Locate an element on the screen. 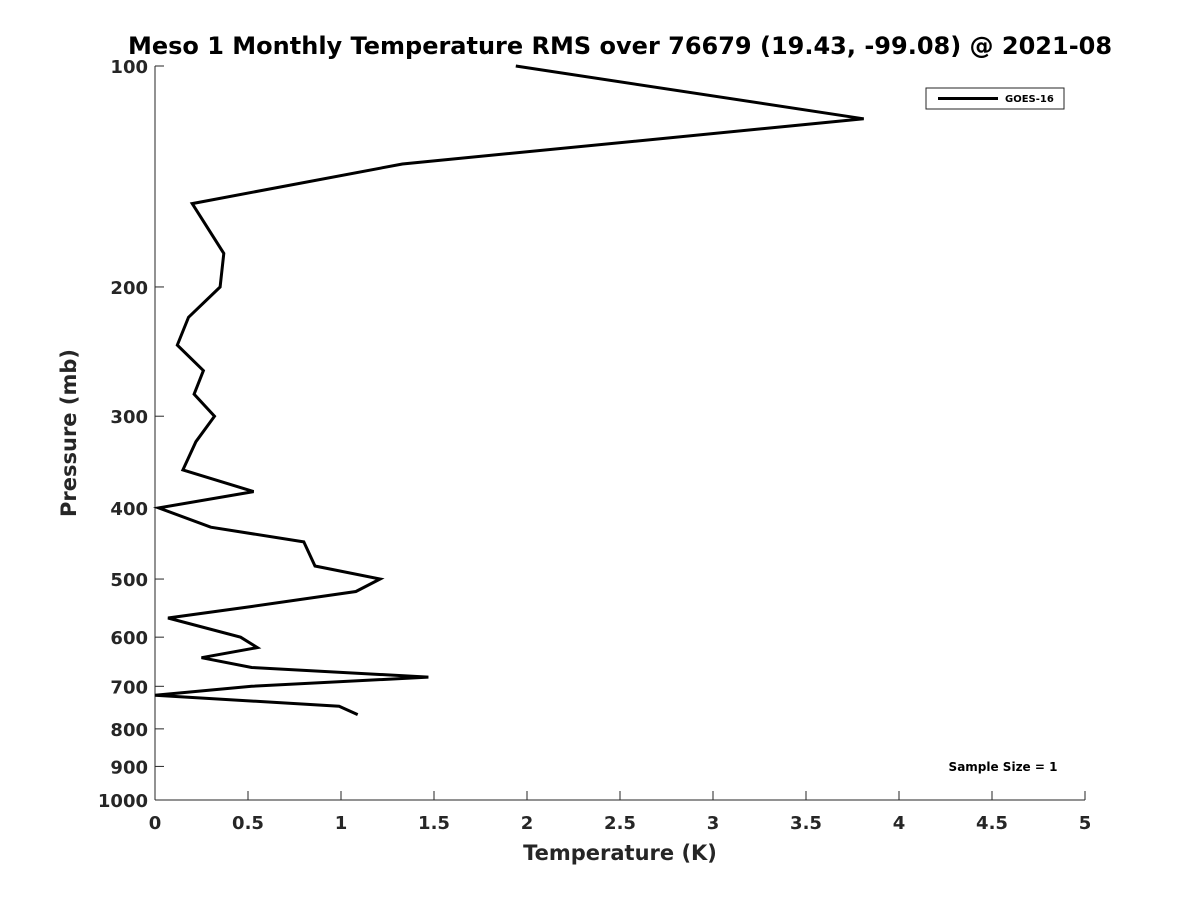  y-tick-label: 1000 is located at coordinates (123, 801).